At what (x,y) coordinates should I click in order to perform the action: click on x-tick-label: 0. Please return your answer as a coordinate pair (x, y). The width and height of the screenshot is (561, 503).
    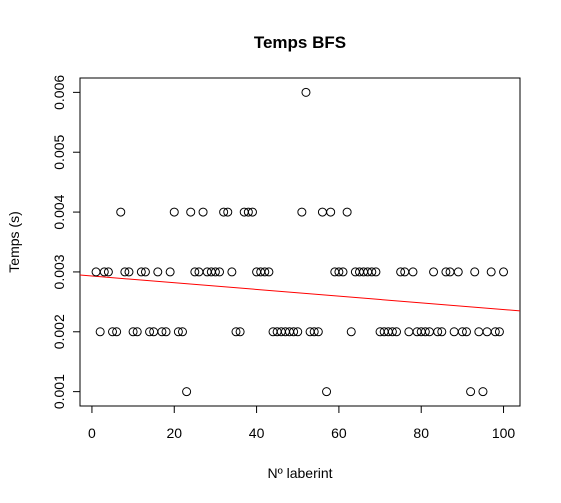
    Looking at the image, I should click on (92, 433).